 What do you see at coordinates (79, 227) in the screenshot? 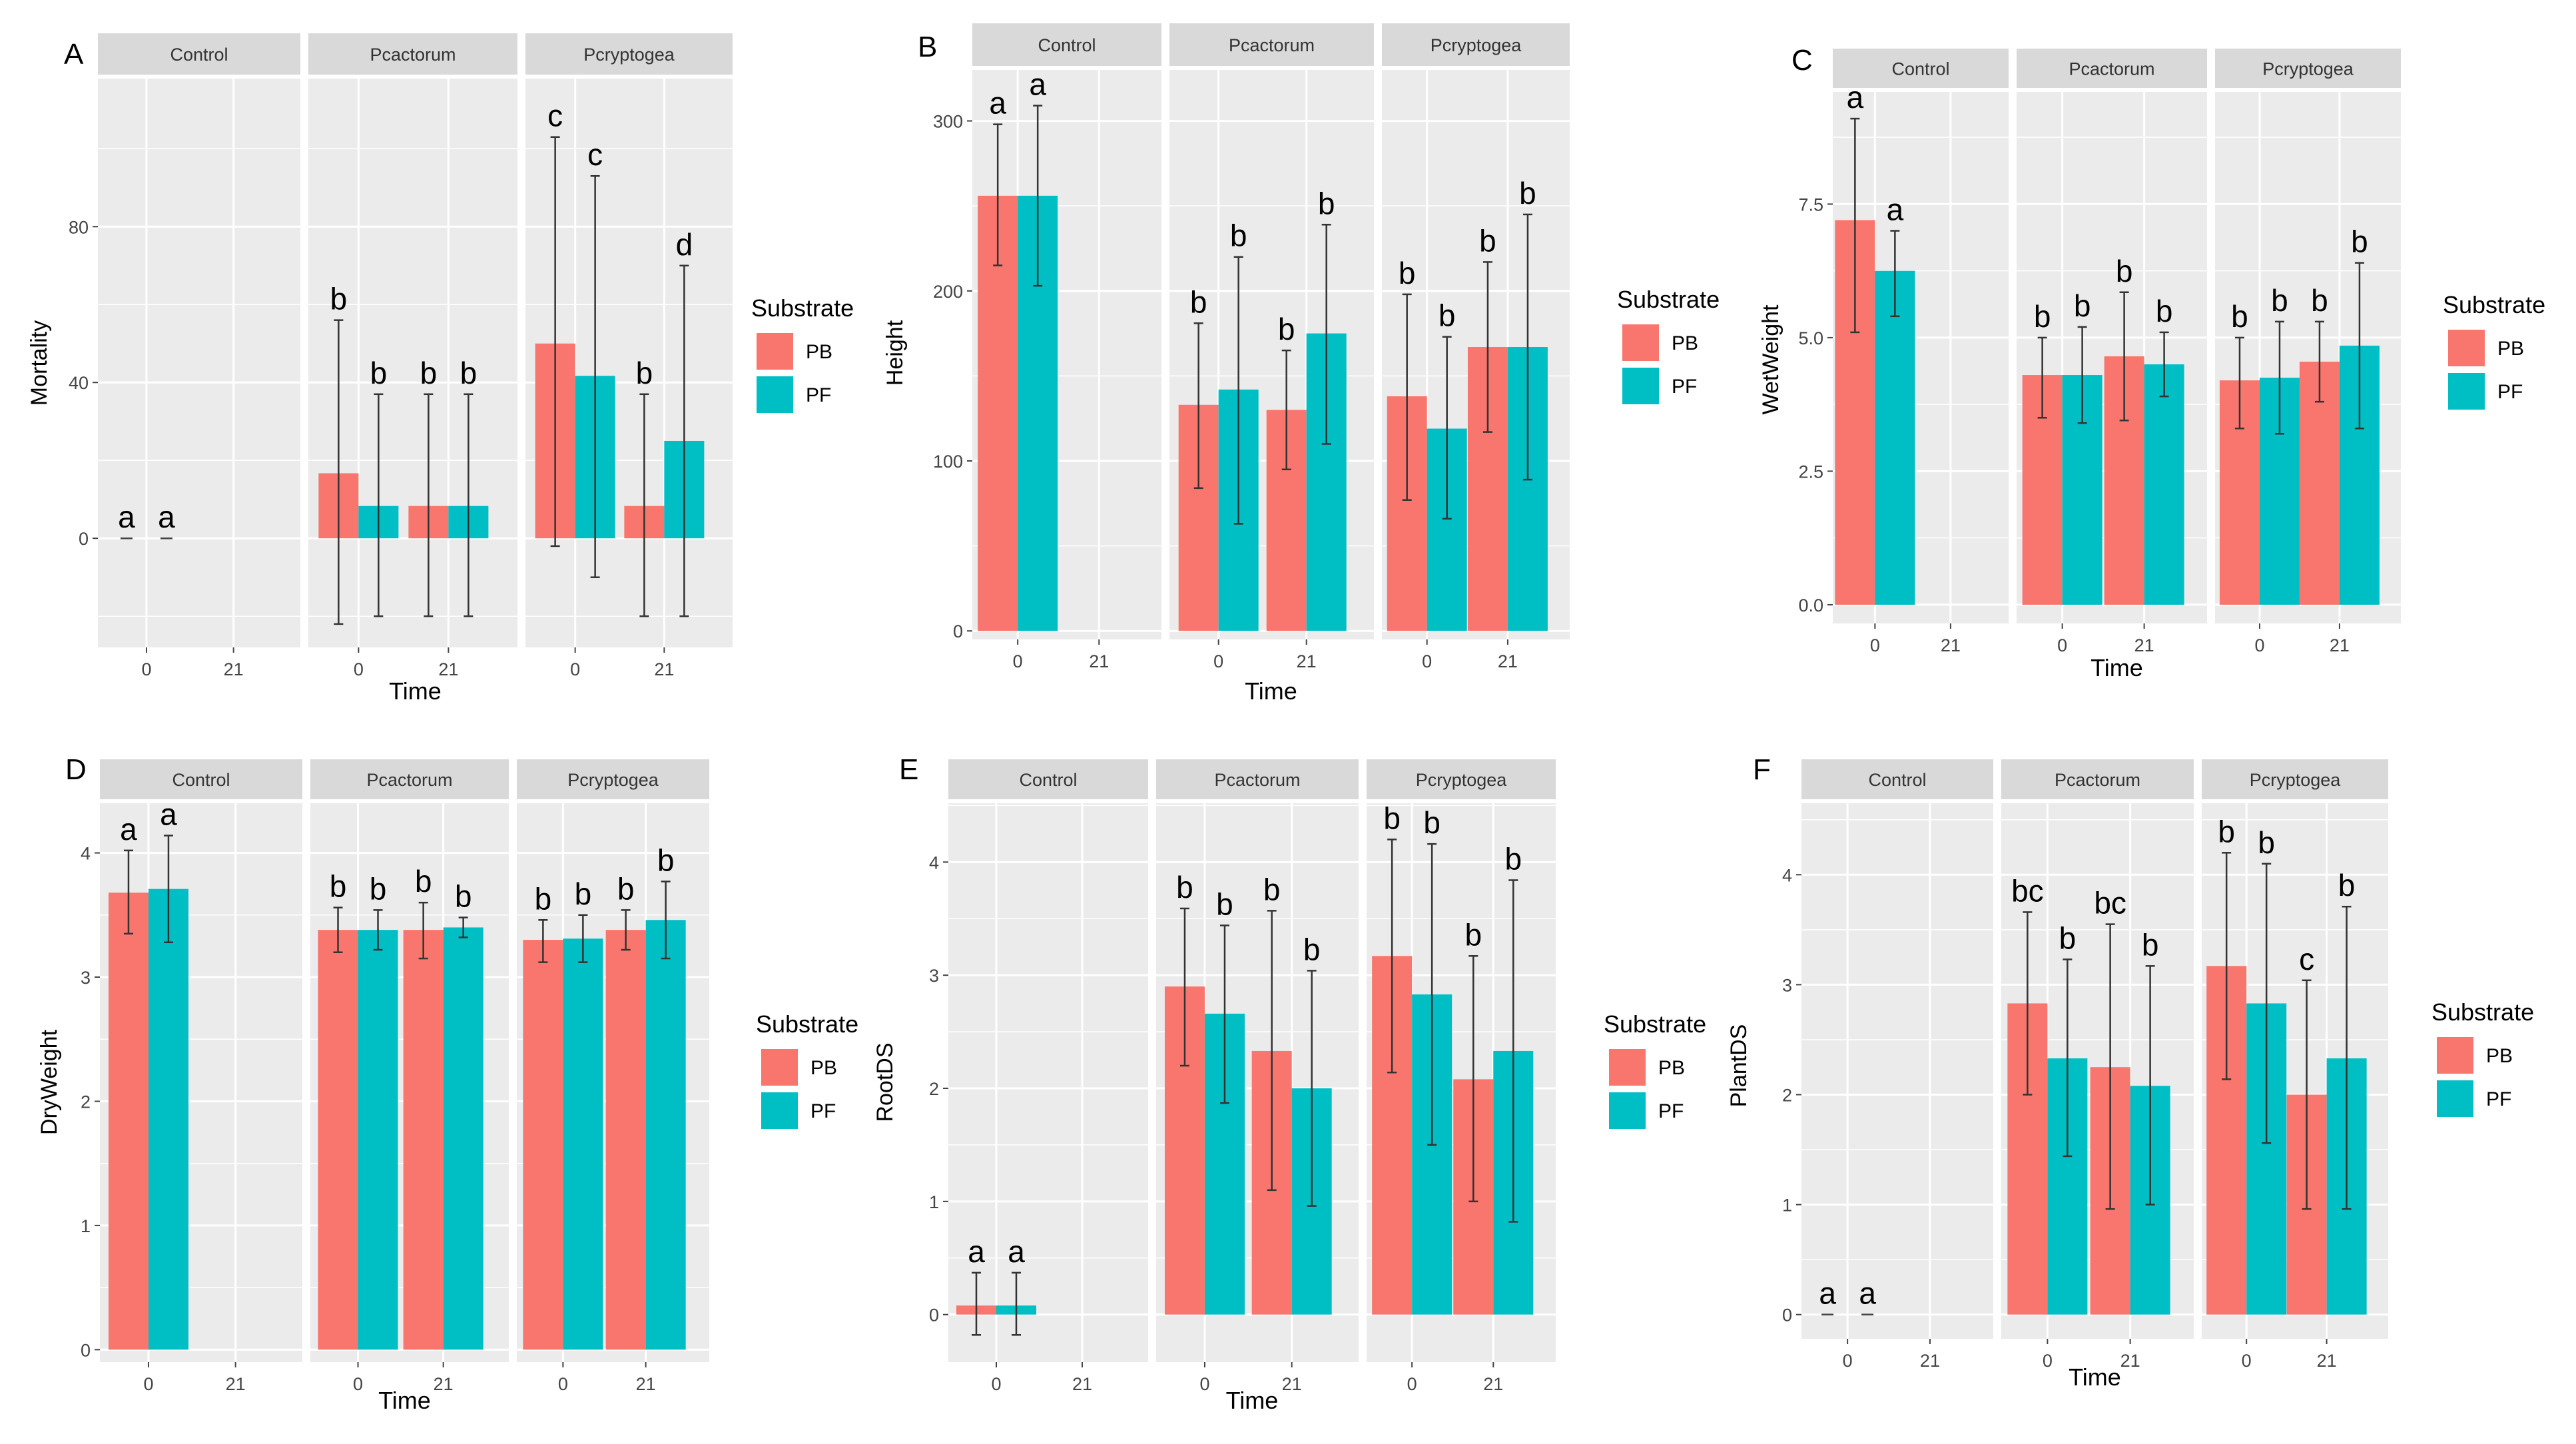
I see `y-tick-label: 80` at bounding box center [79, 227].